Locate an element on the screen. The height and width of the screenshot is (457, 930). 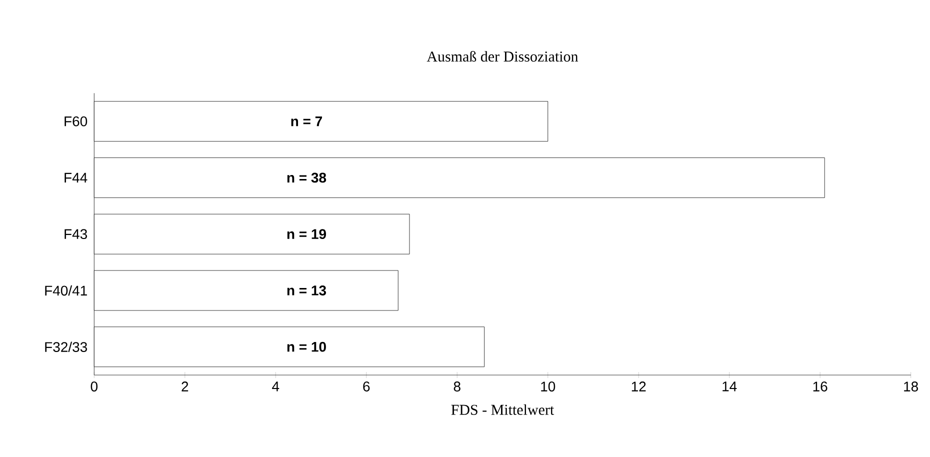
annotation: n = 19 is located at coordinates (306, 234).